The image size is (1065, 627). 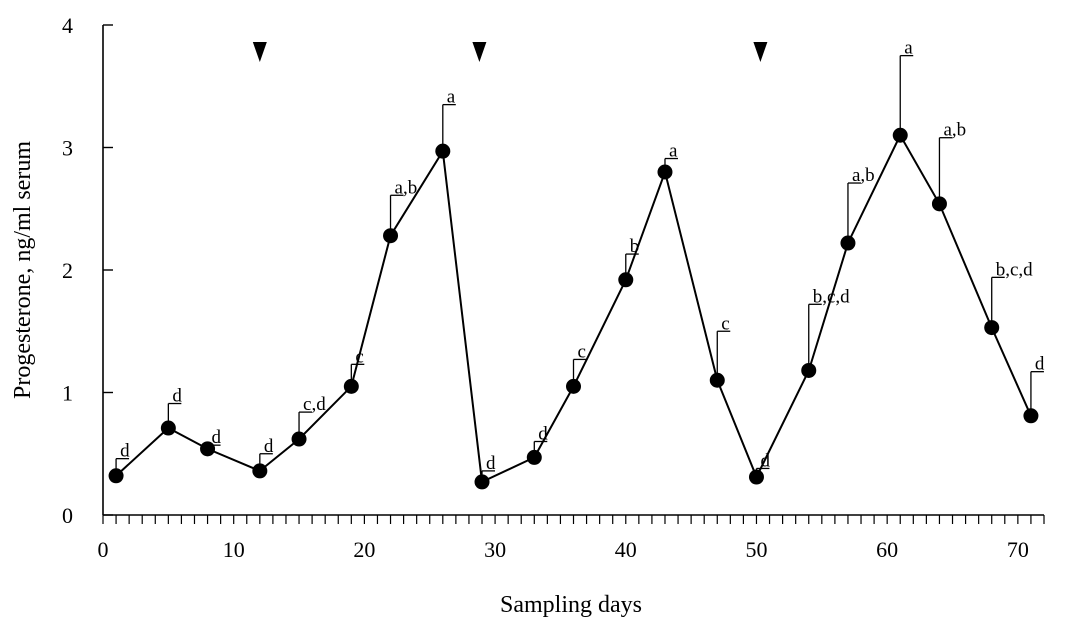 I want to click on y-tick-label: 0, so click(x=67, y=515).